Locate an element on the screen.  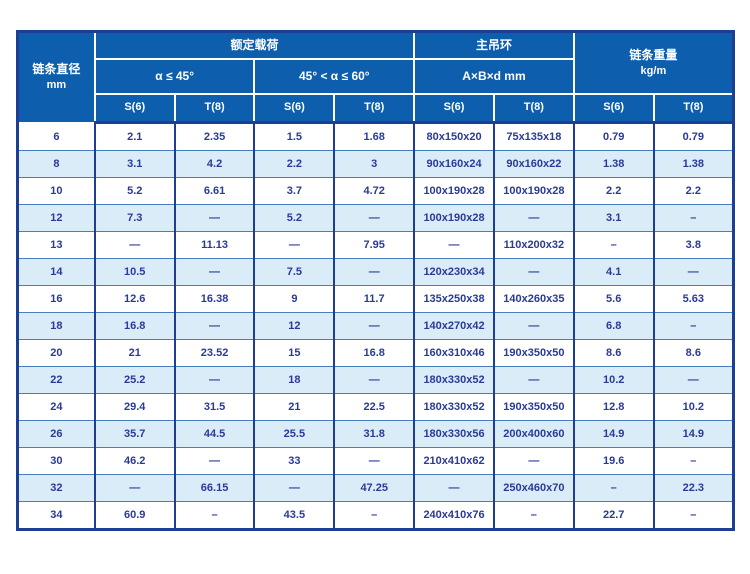
diameter-cell: 34 is located at coordinates (56, 515).